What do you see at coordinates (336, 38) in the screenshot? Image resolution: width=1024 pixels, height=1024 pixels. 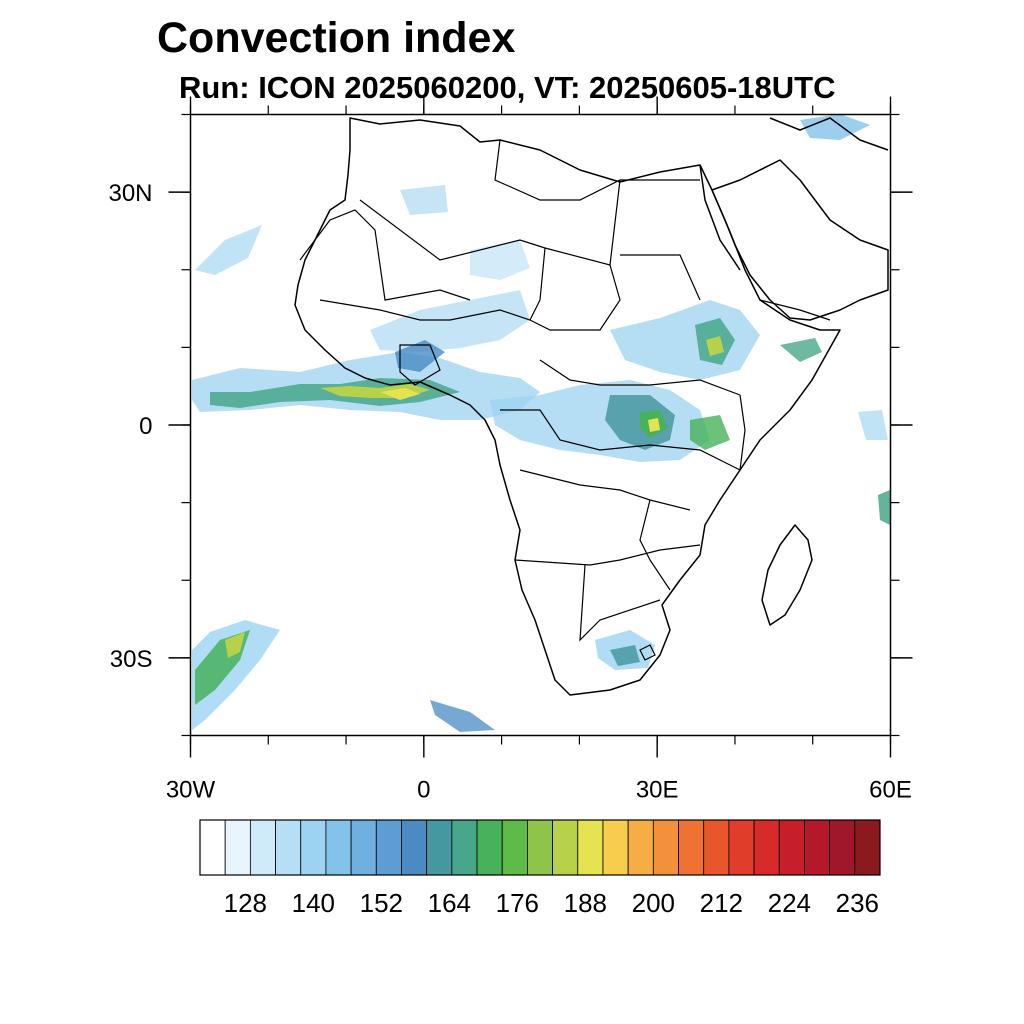 I see `map-title: Convection index` at bounding box center [336, 38].